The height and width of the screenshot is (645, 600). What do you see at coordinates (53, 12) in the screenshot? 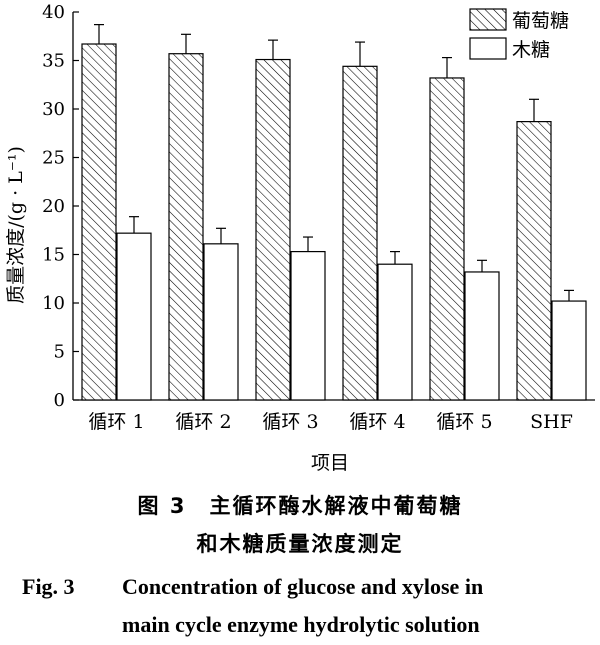
I see `y-tick-label: 40` at bounding box center [53, 12].